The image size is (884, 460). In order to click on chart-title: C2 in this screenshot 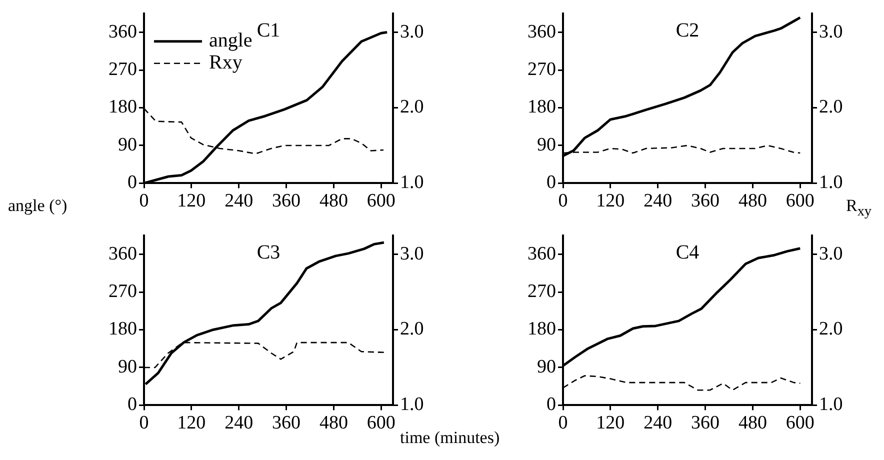, I will do `click(688, 31)`.